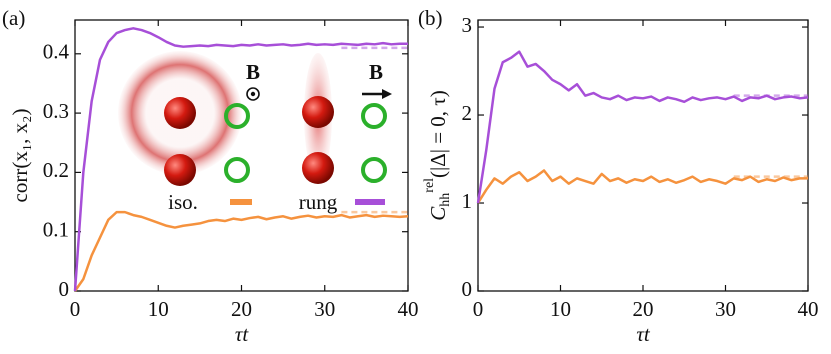  What do you see at coordinates (430, 18) in the screenshot?
I see `panel-label: (b)` at bounding box center [430, 18].